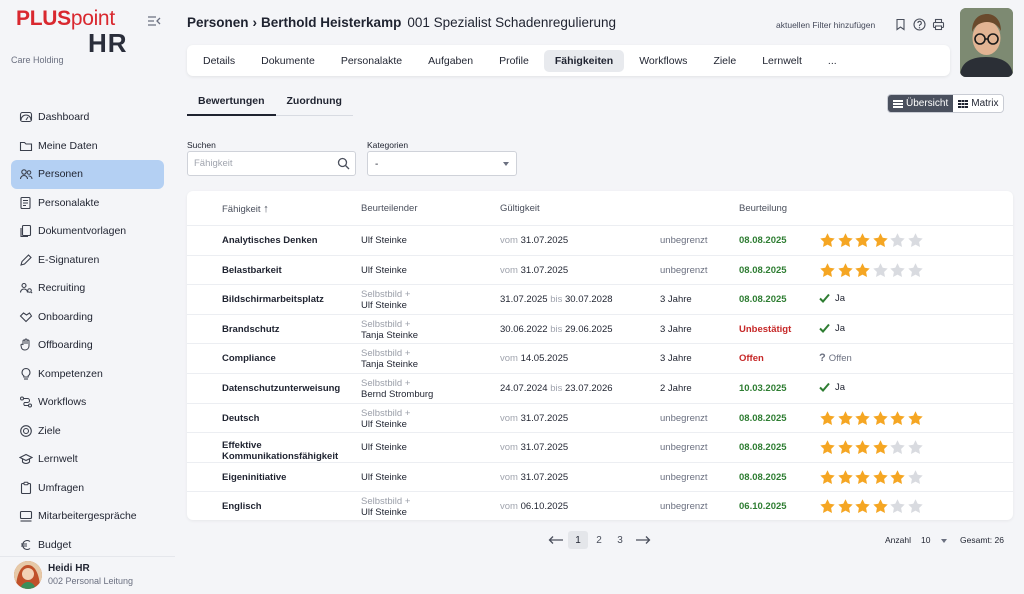 The image size is (1024, 594). I want to click on tab-profile: Profile, so click(514, 60).